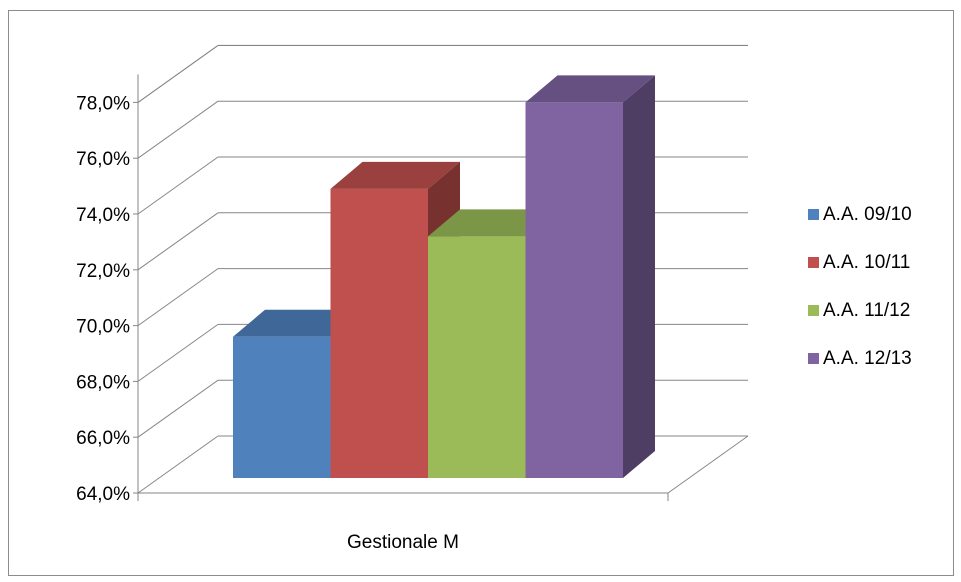 The height and width of the screenshot is (582, 961). I want to click on legend: A.A. 09/10 A.A. 10/11 A.A. 11/12 A.A. 12/13, so click(860, 286).